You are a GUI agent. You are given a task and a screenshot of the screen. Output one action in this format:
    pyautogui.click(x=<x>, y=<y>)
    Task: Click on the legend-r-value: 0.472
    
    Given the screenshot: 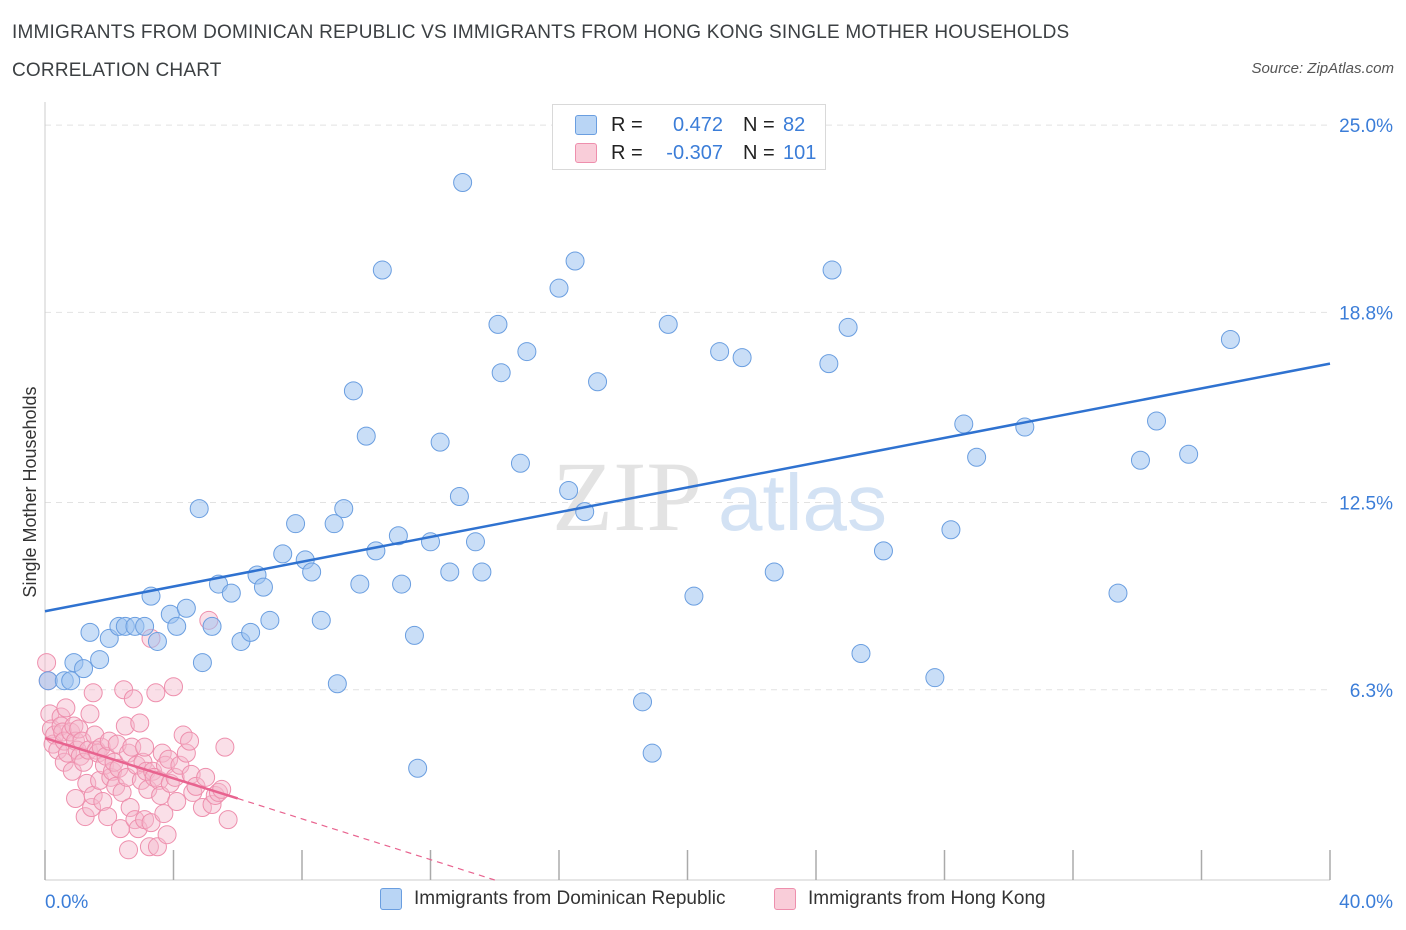 What is the action you would take?
    pyautogui.click(x=697, y=124)
    